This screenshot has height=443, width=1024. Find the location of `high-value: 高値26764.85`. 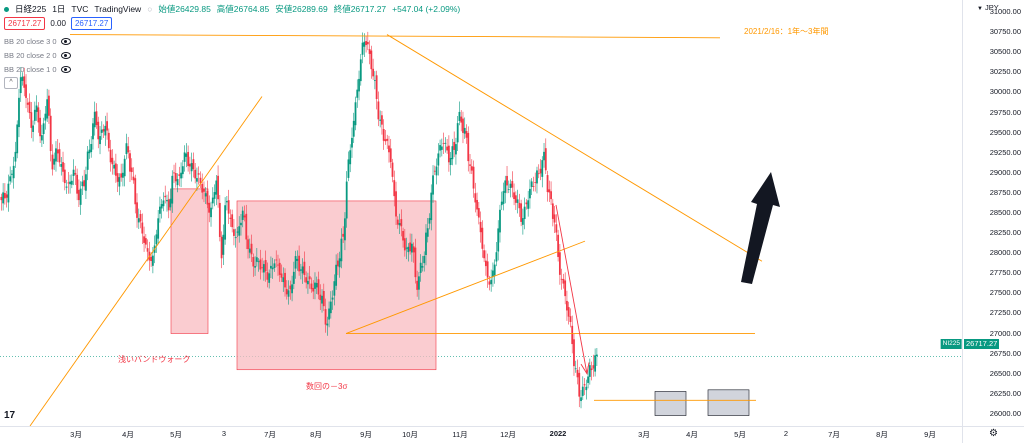

high-value: 高値26764.85 is located at coordinates (243, 9).